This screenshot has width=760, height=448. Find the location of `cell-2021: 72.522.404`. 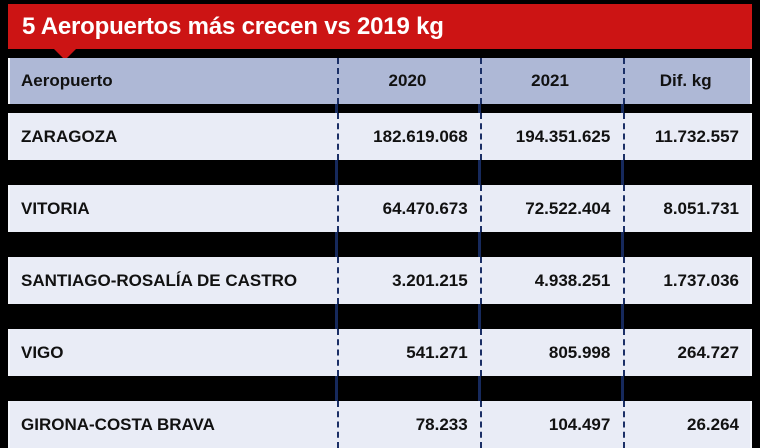

cell-2021: 72.522.404 is located at coordinates (568, 208).